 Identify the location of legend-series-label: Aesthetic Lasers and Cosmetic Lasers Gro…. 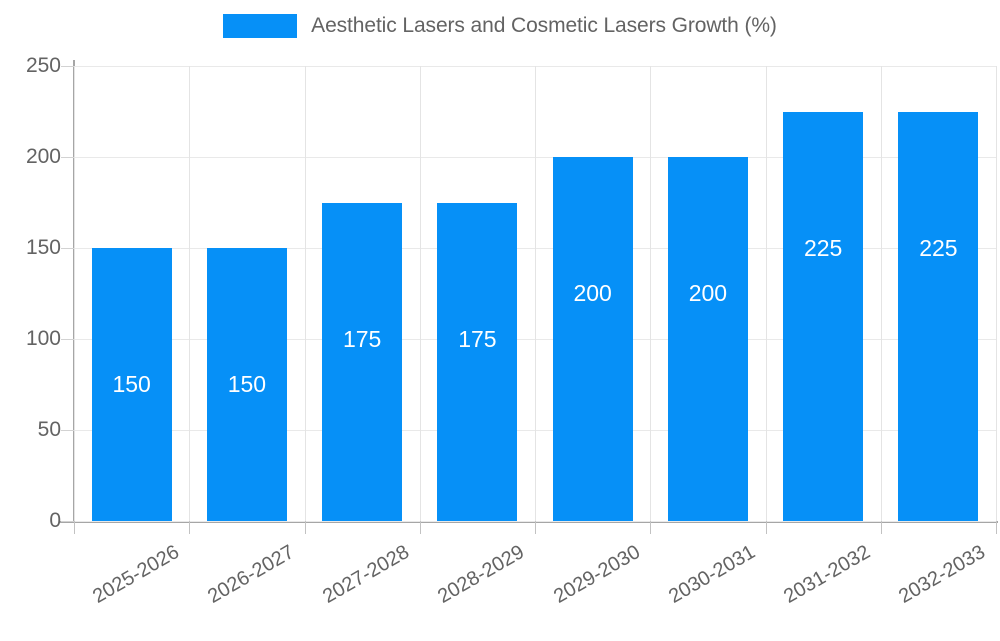
(544, 25).